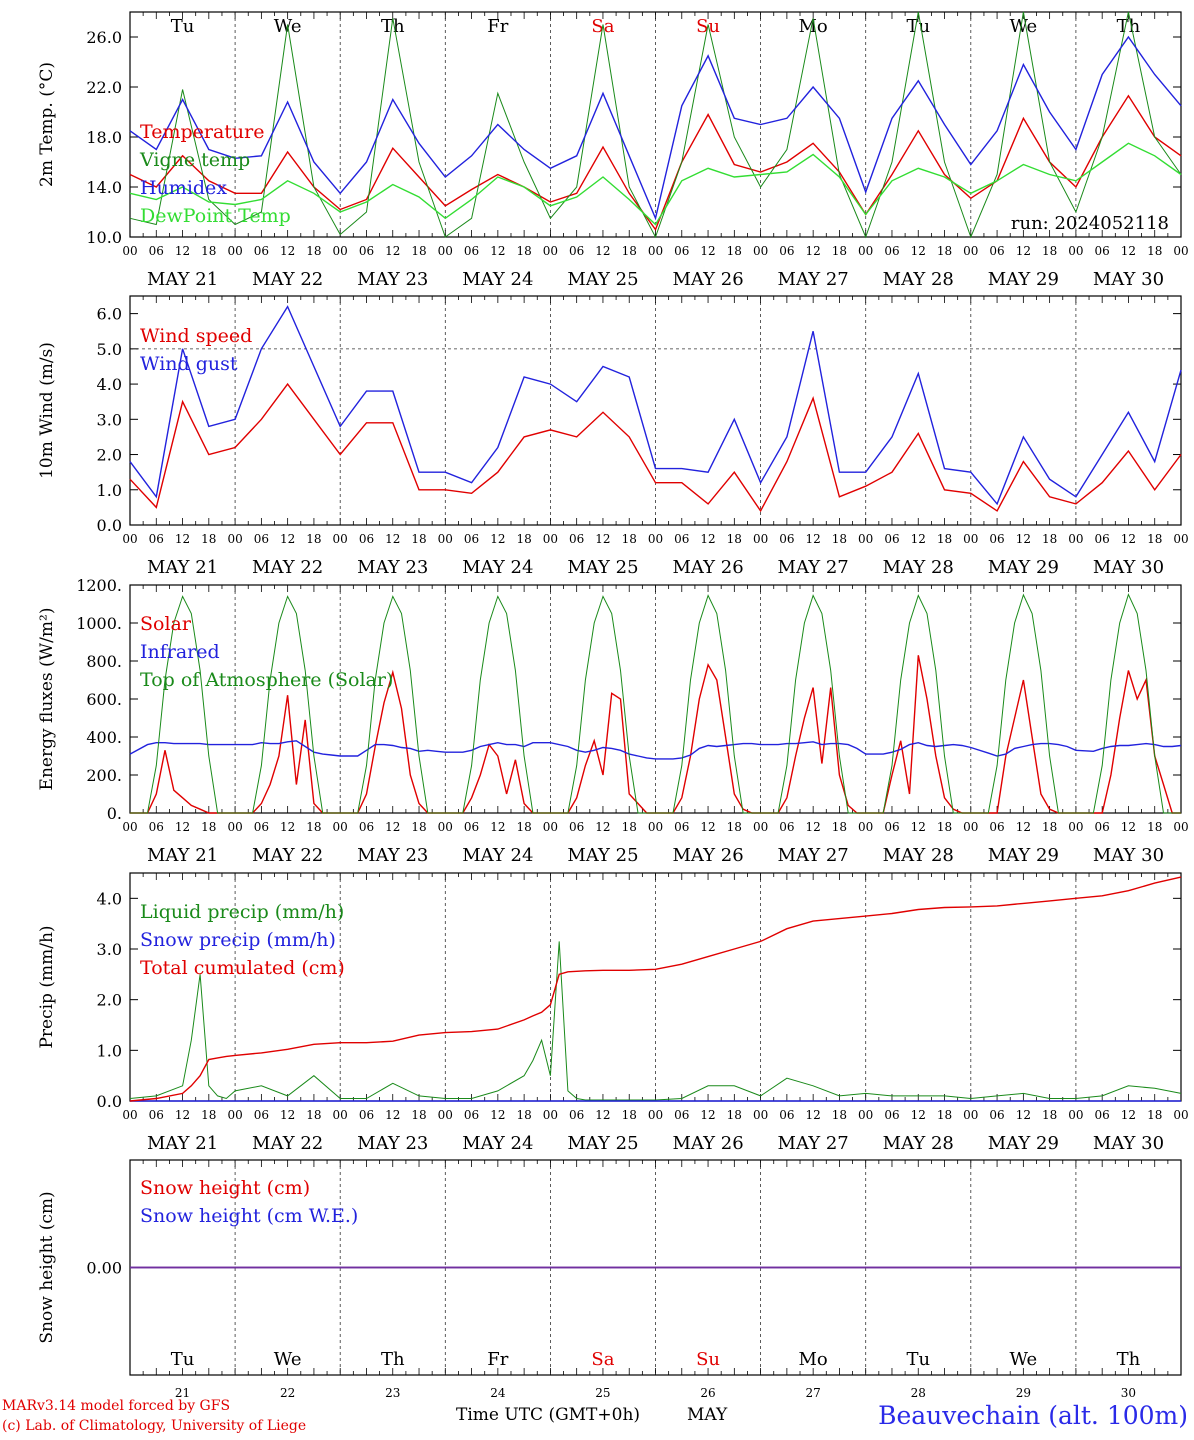 This screenshot has width=1194, height=1440. What do you see at coordinates (918, 567) in the screenshot?
I see `x-date-label: MAY 28` at bounding box center [918, 567].